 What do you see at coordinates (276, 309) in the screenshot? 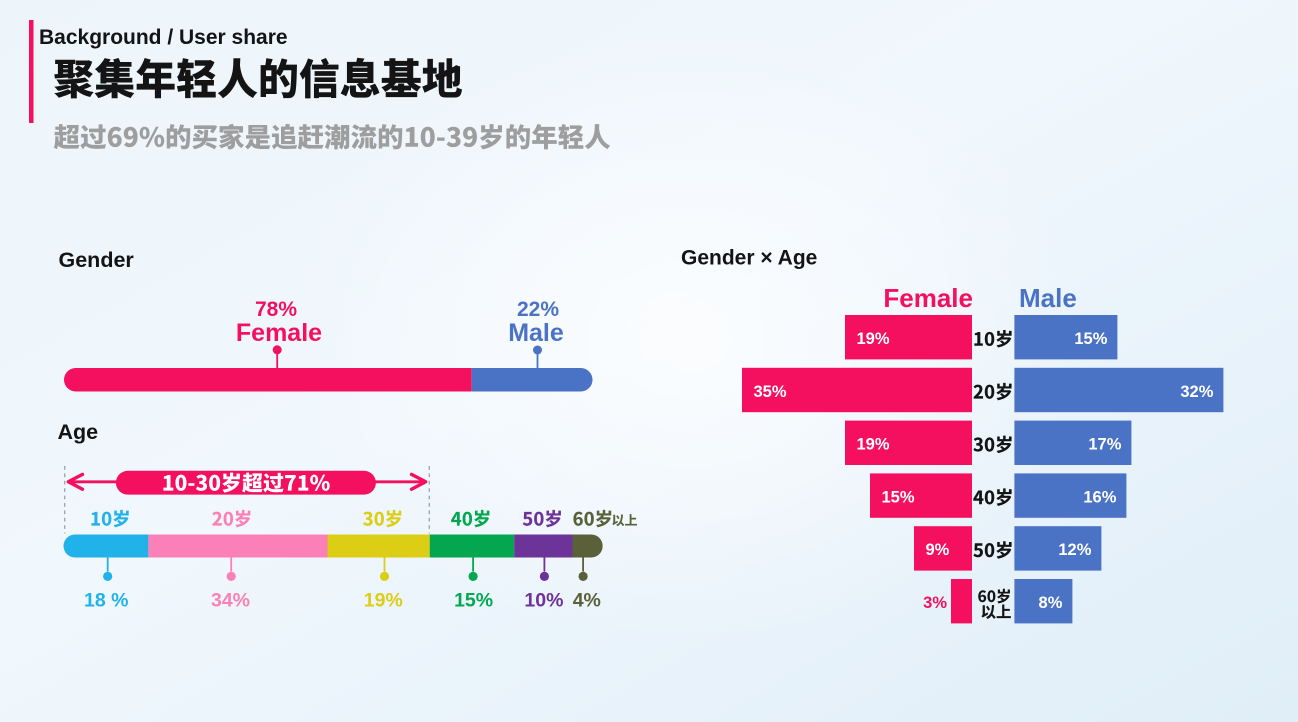
I see `svg-text: 78%` at bounding box center [276, 309].